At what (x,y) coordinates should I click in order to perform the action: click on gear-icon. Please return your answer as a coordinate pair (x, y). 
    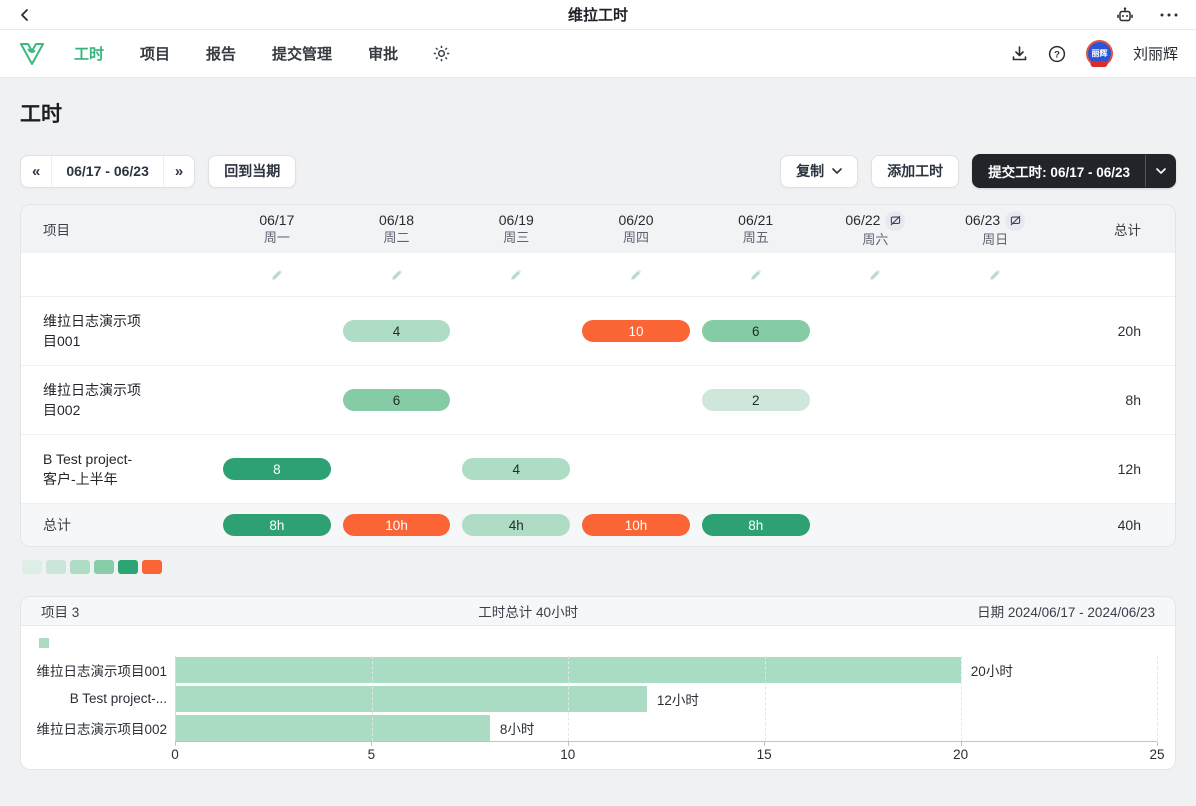
    Looking at the image, I should click on (441, 53).